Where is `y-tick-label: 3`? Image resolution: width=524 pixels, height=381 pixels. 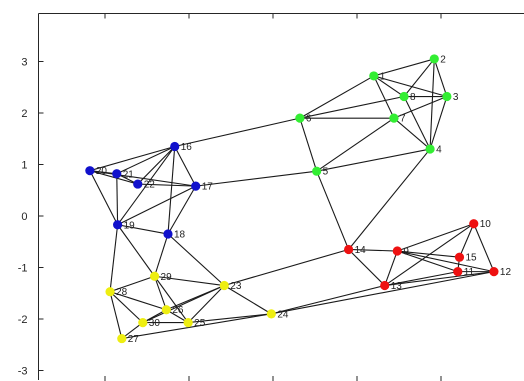 y-tick-label: 3 is located at coordinates (24, 63).